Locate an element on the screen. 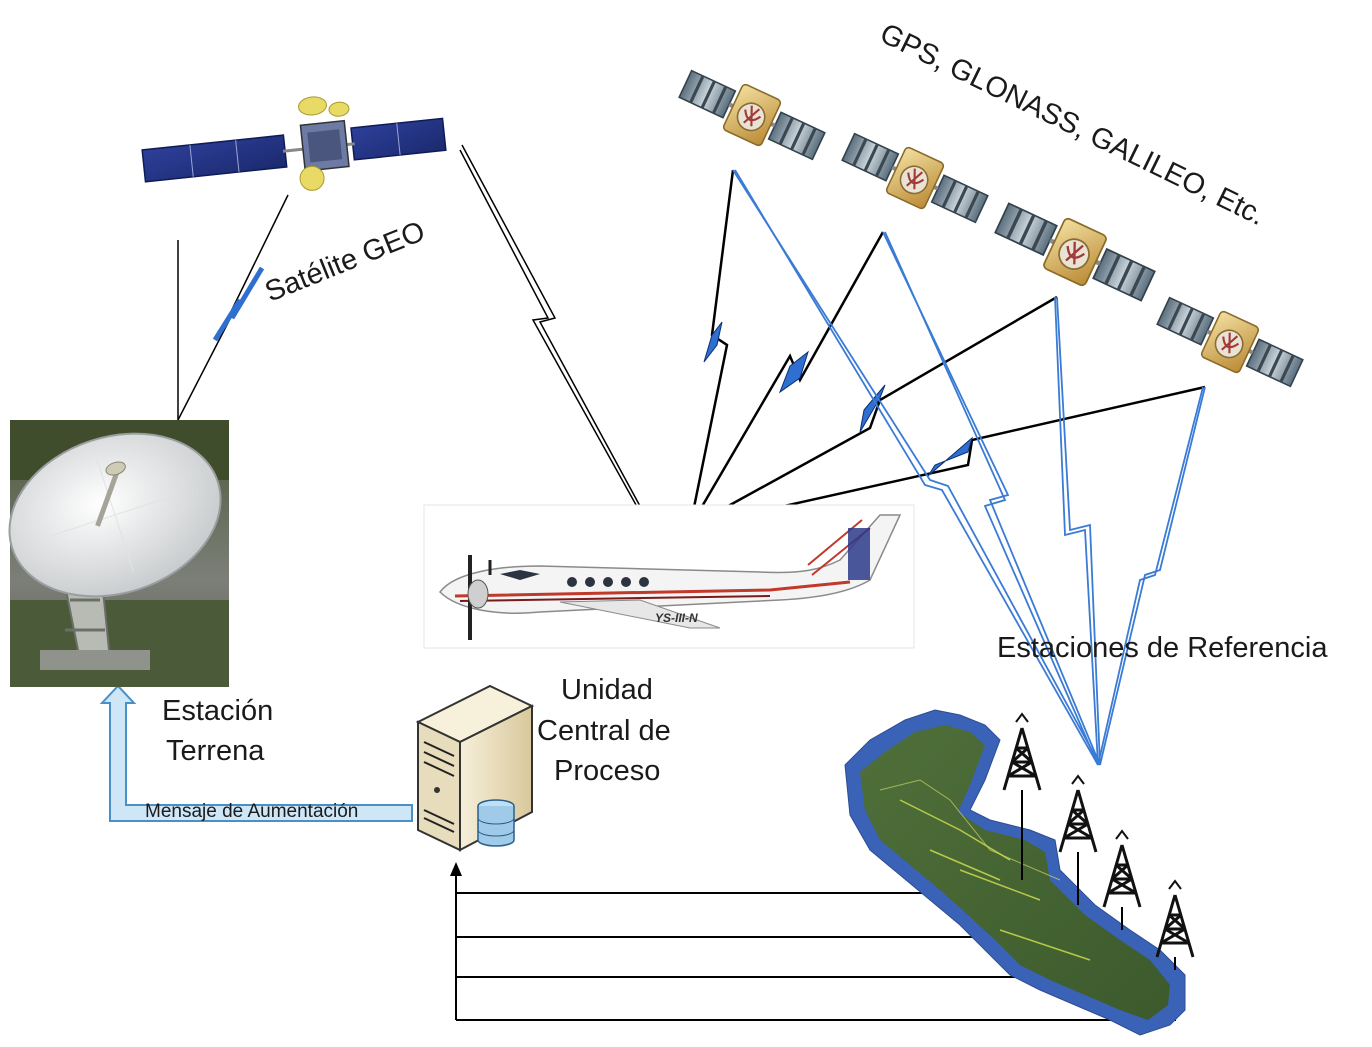 The height and width of the screenshot is (1047, 1372). geo-satellite-label: Satélite GEO is located at coordinates (345, 261).